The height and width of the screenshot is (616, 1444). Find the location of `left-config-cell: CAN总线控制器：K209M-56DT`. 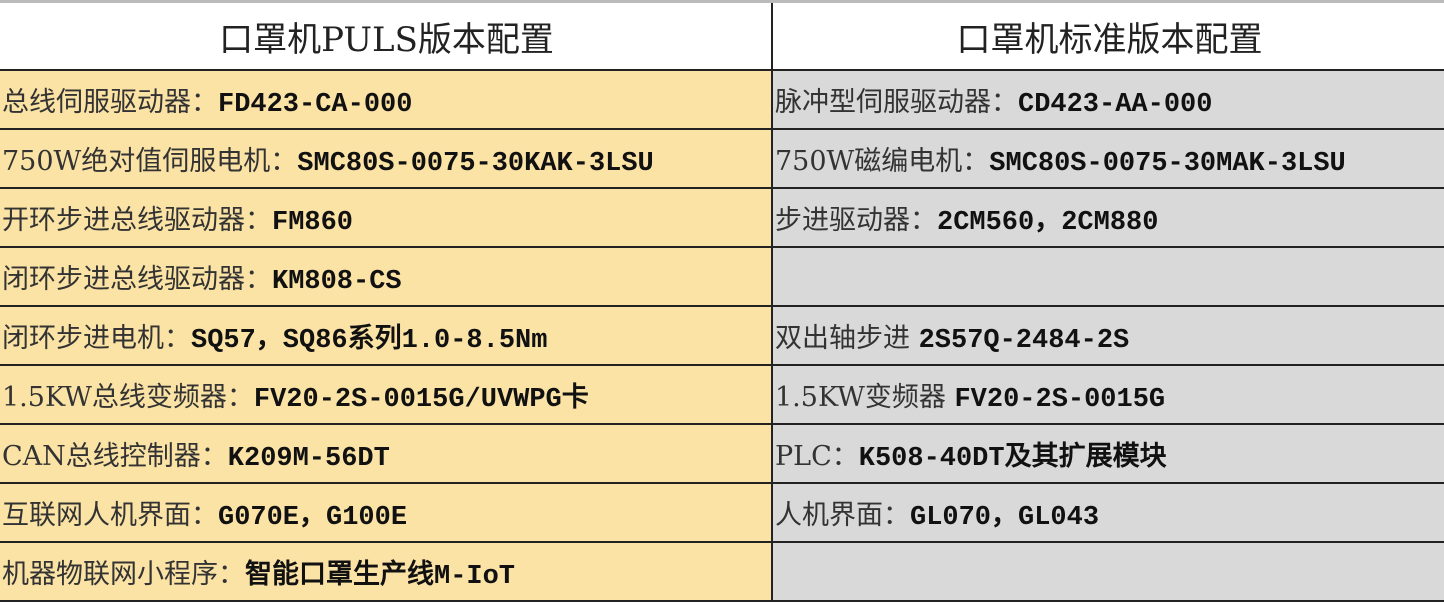

left-config-cell: CAN总线控制器：K209M-56DT is located at coordinates (386, 453).